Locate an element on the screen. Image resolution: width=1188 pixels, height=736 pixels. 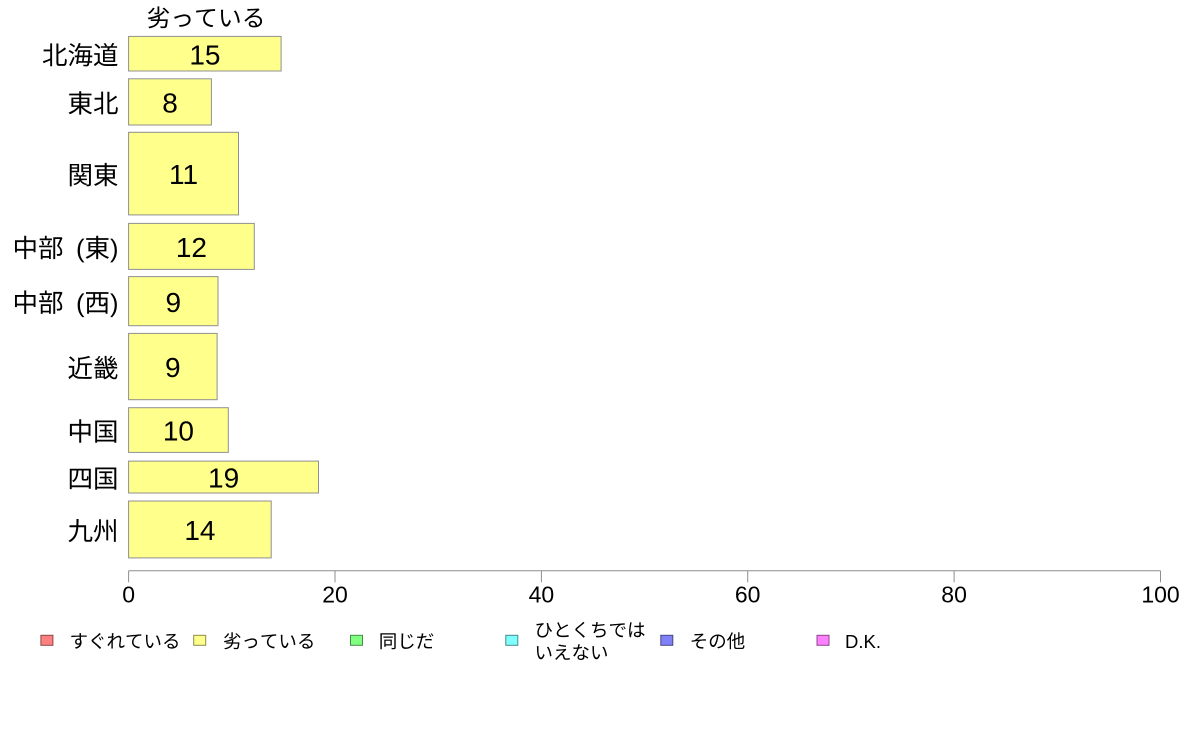
svg-text: 60 is located at coordinates (748, 594).